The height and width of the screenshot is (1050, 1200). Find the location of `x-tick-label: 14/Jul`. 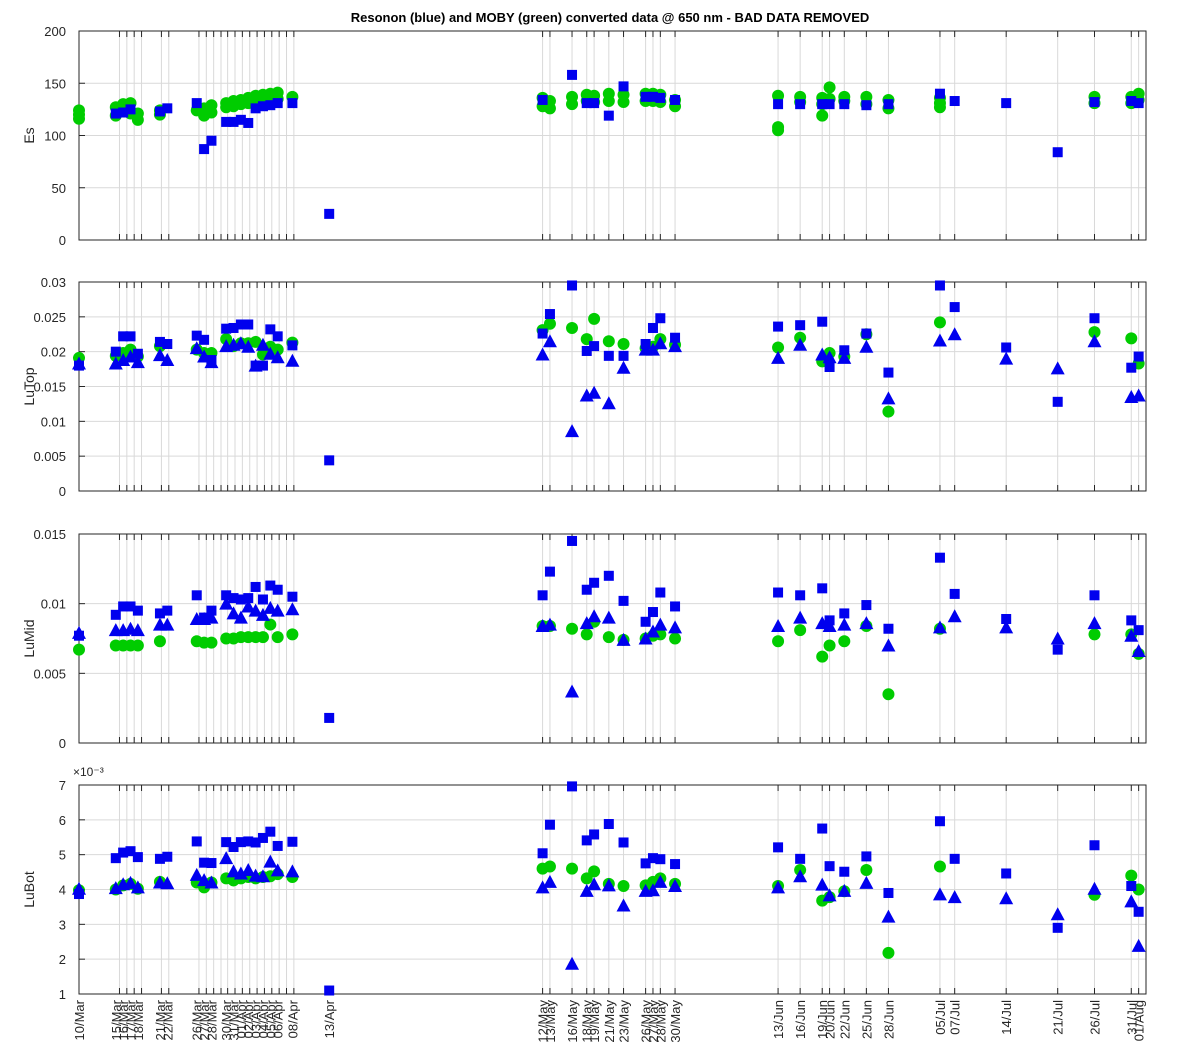

x-tick-label: 14/Jul is located at coordinates (1006, 1017).